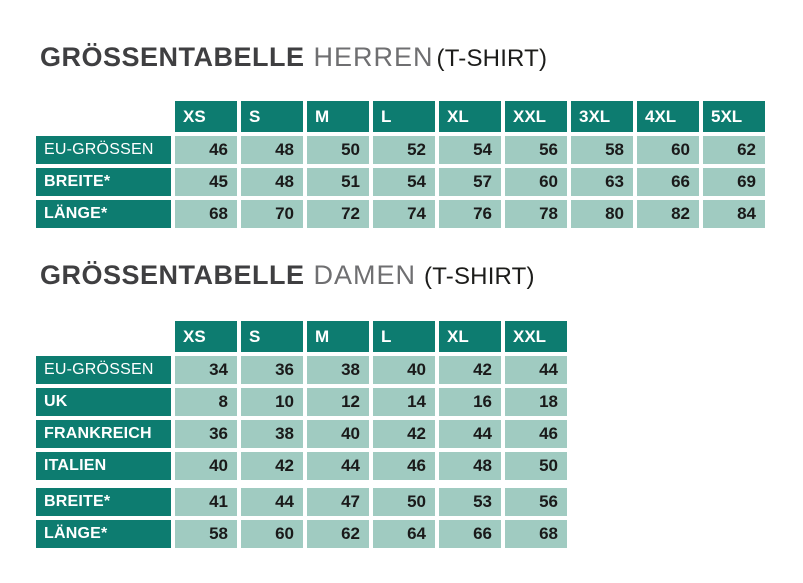  What do you see at coordinates (734, 182) in the screenshot?
I see `size-value-cell: 69` at bounding box center [734, 182].